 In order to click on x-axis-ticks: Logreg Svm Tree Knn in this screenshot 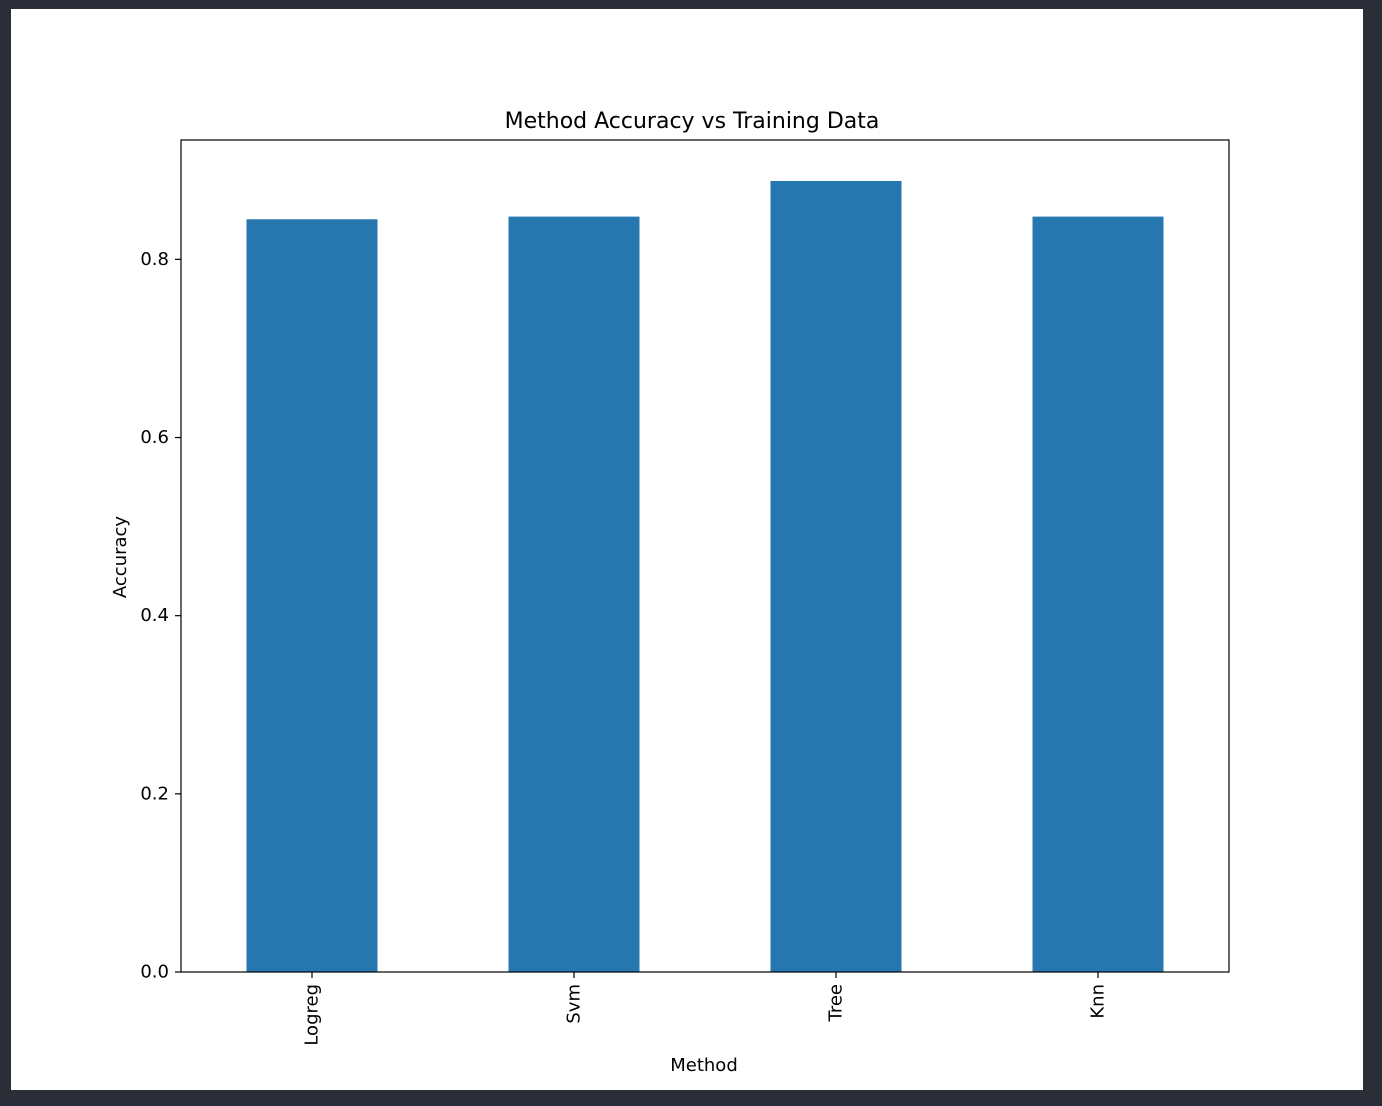, I will do `click(705, 1009)`.